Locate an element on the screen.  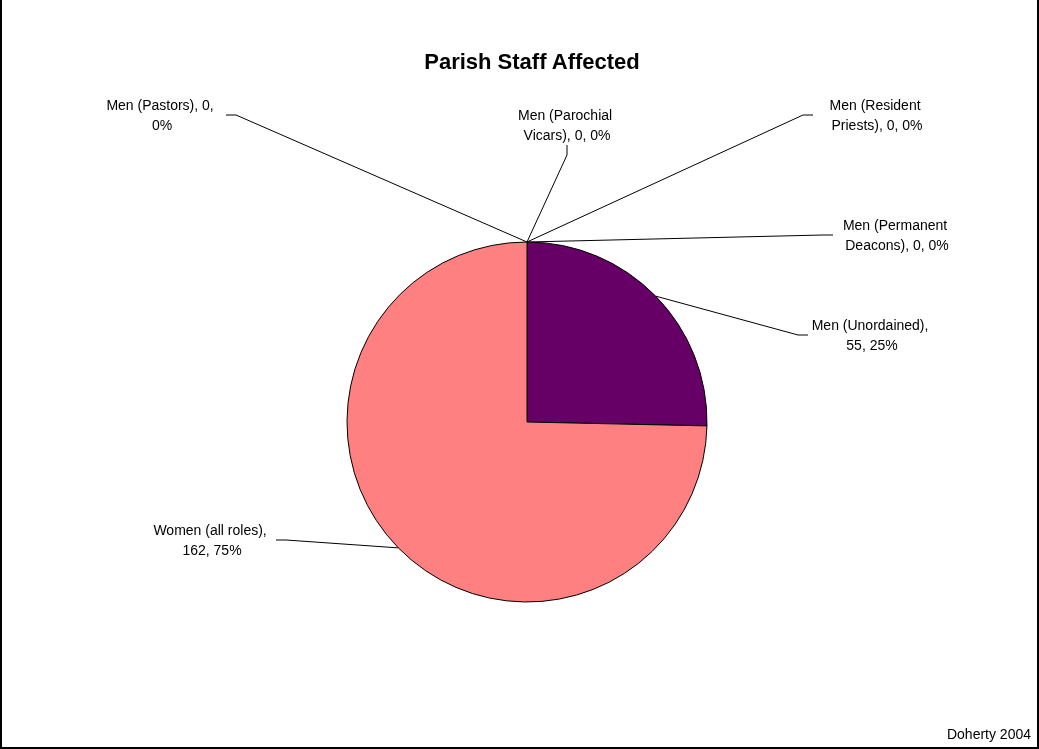
text: Doherty 2004 is located at coordinates (989, 734).